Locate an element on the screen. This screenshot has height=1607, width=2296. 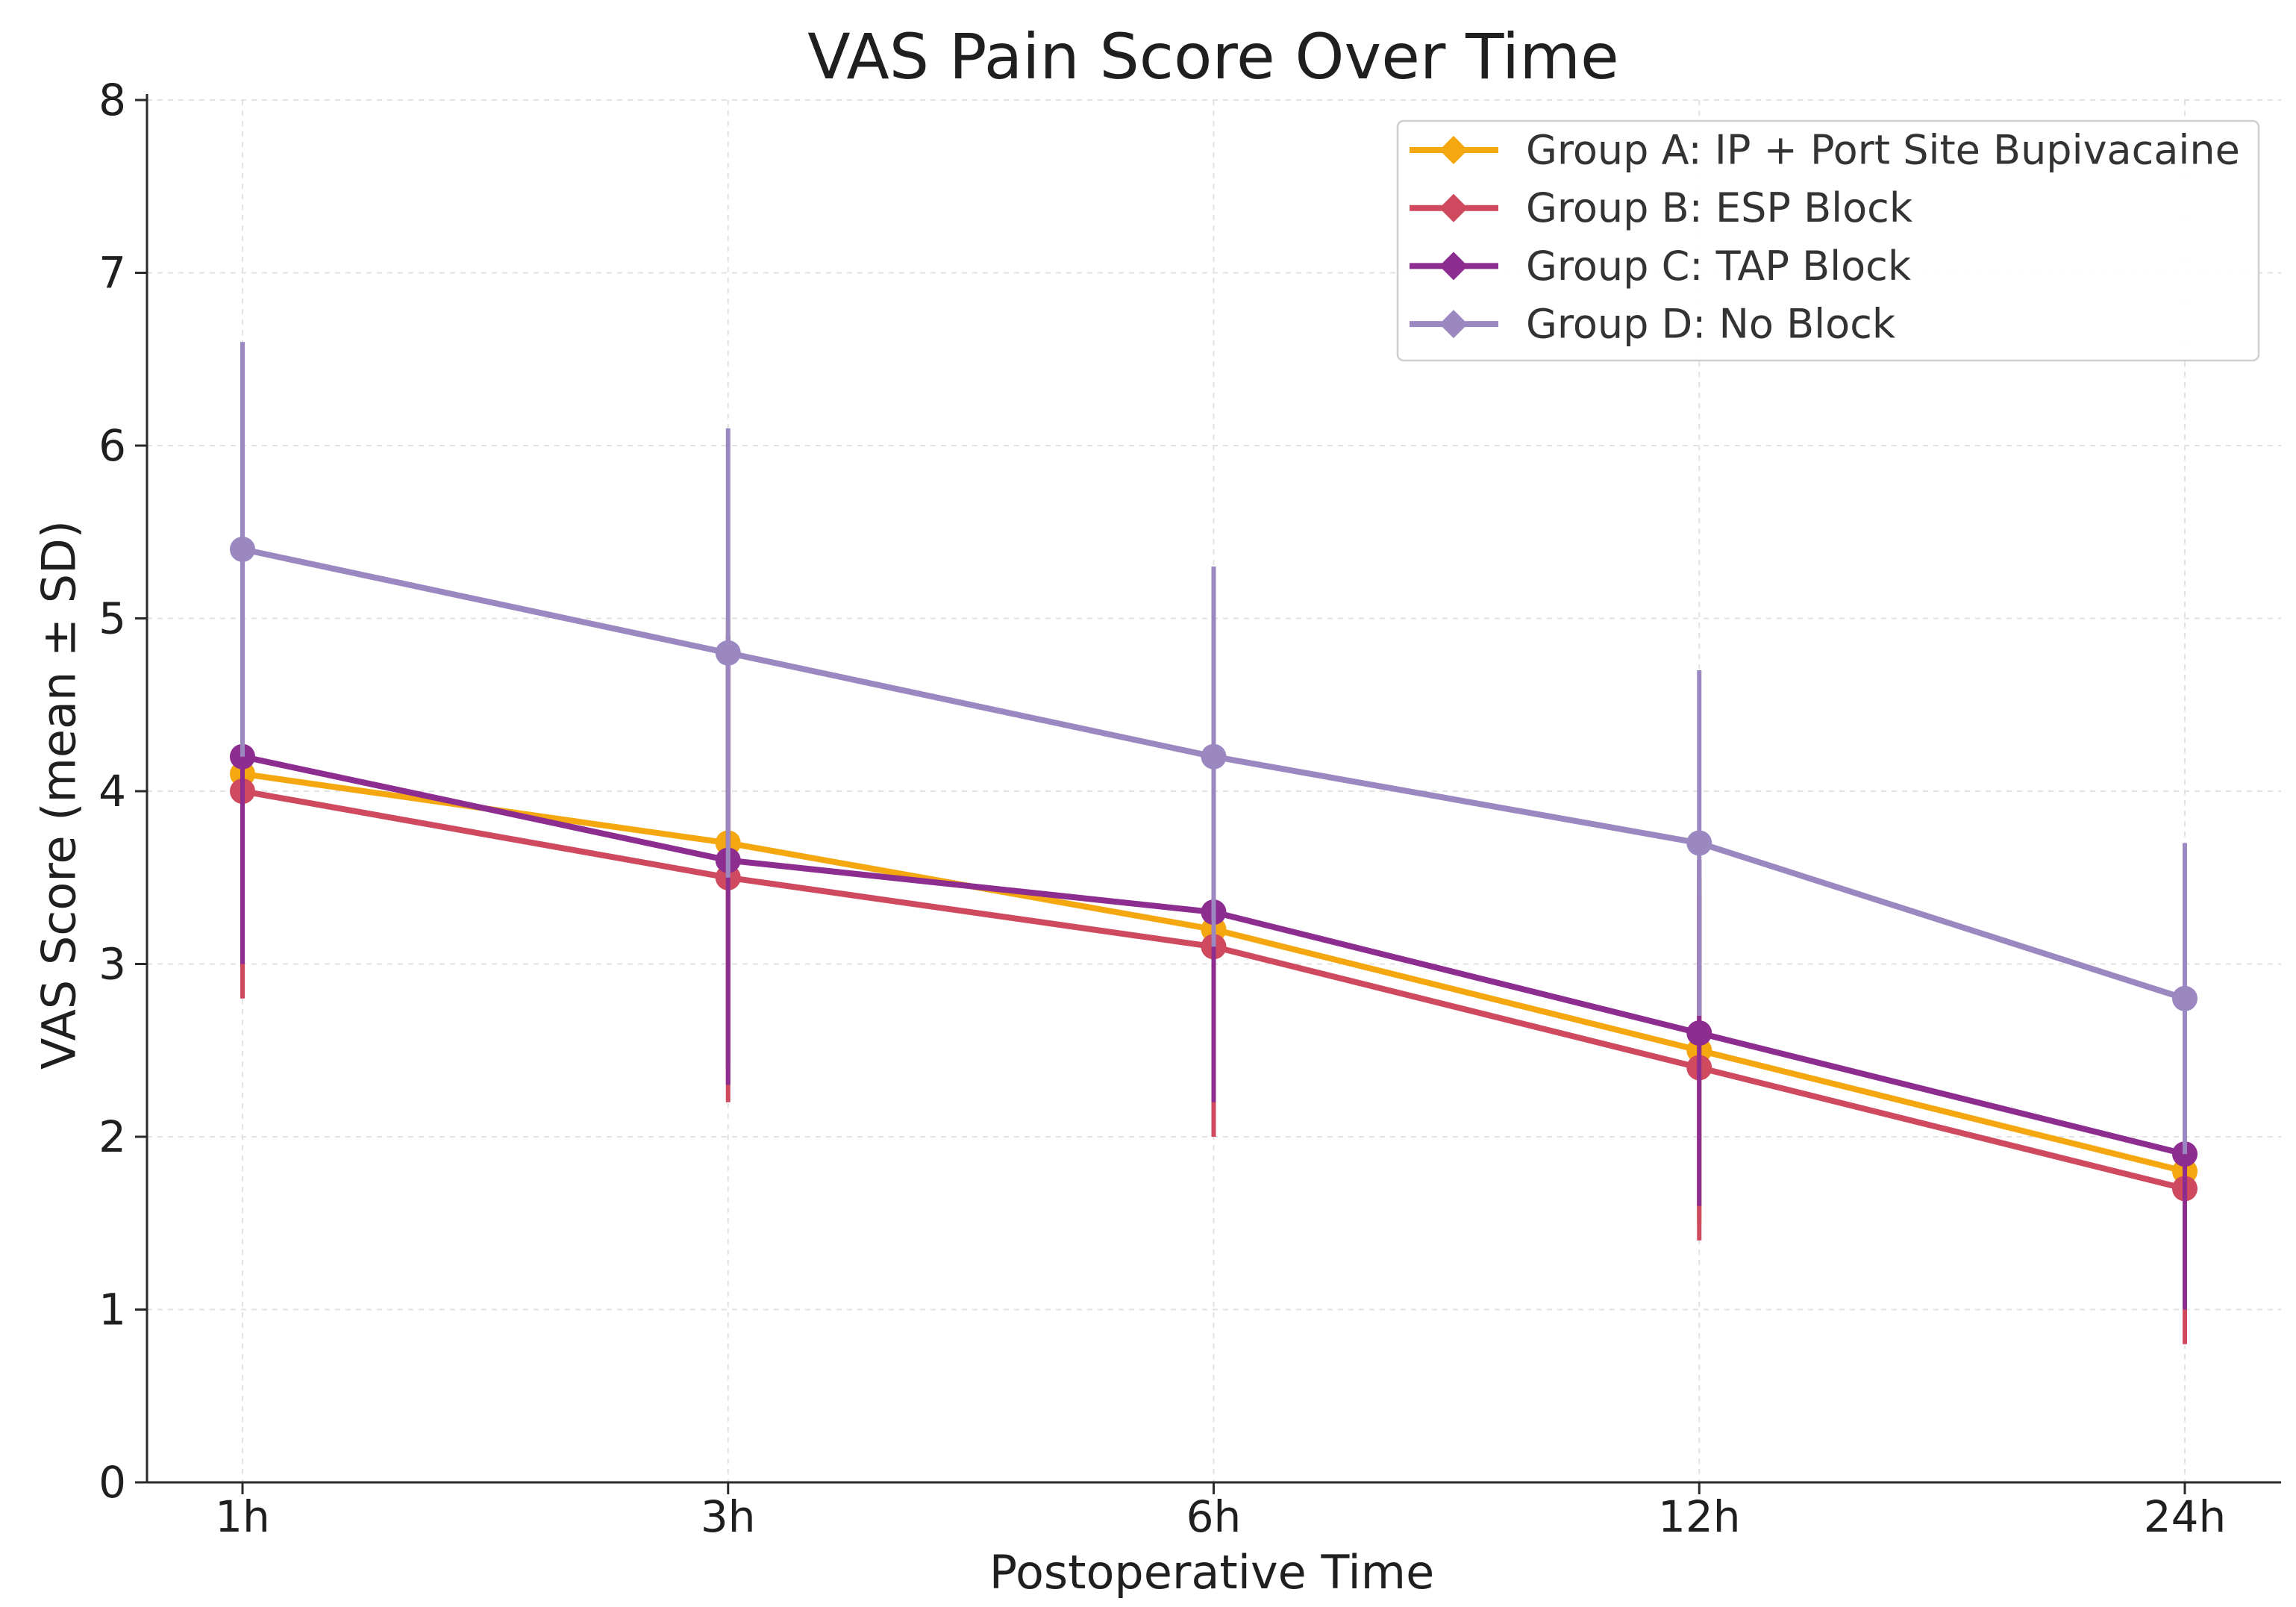
legend-label: Group A: IP + Port Site Bupivacaine is located at coordinates (1883, 150).